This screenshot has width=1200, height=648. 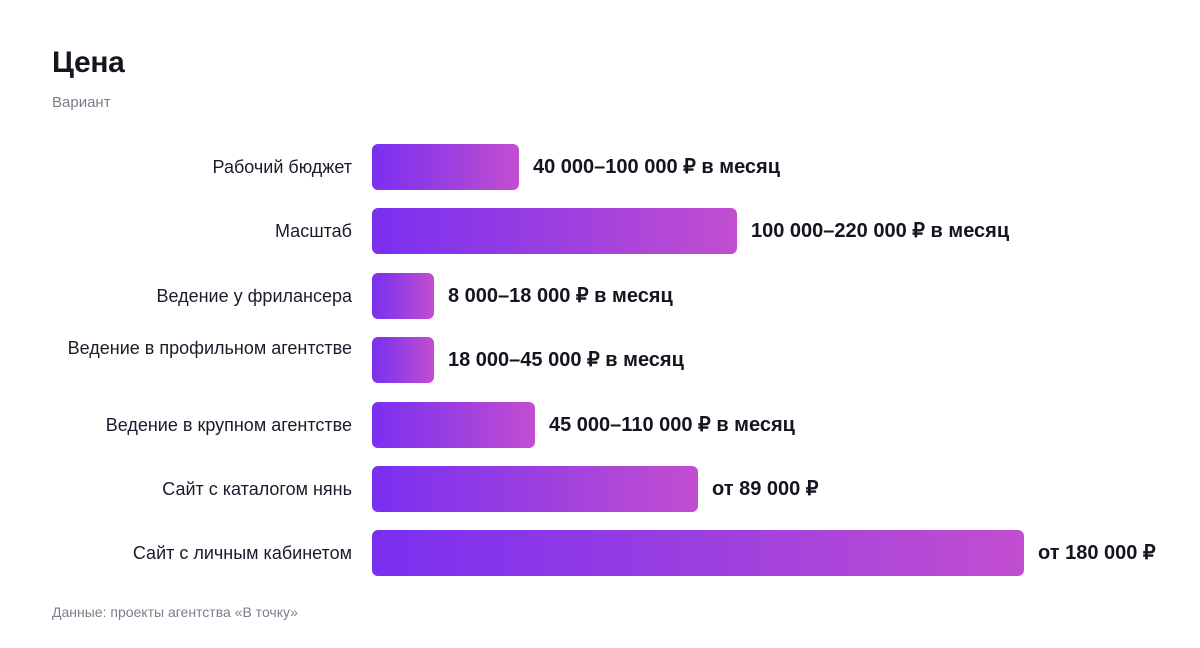 What do you see at coordinates (282, 167) in the screenshot?
I see `category-label: Рабочий бюджет` at bounding box center [282, 167].